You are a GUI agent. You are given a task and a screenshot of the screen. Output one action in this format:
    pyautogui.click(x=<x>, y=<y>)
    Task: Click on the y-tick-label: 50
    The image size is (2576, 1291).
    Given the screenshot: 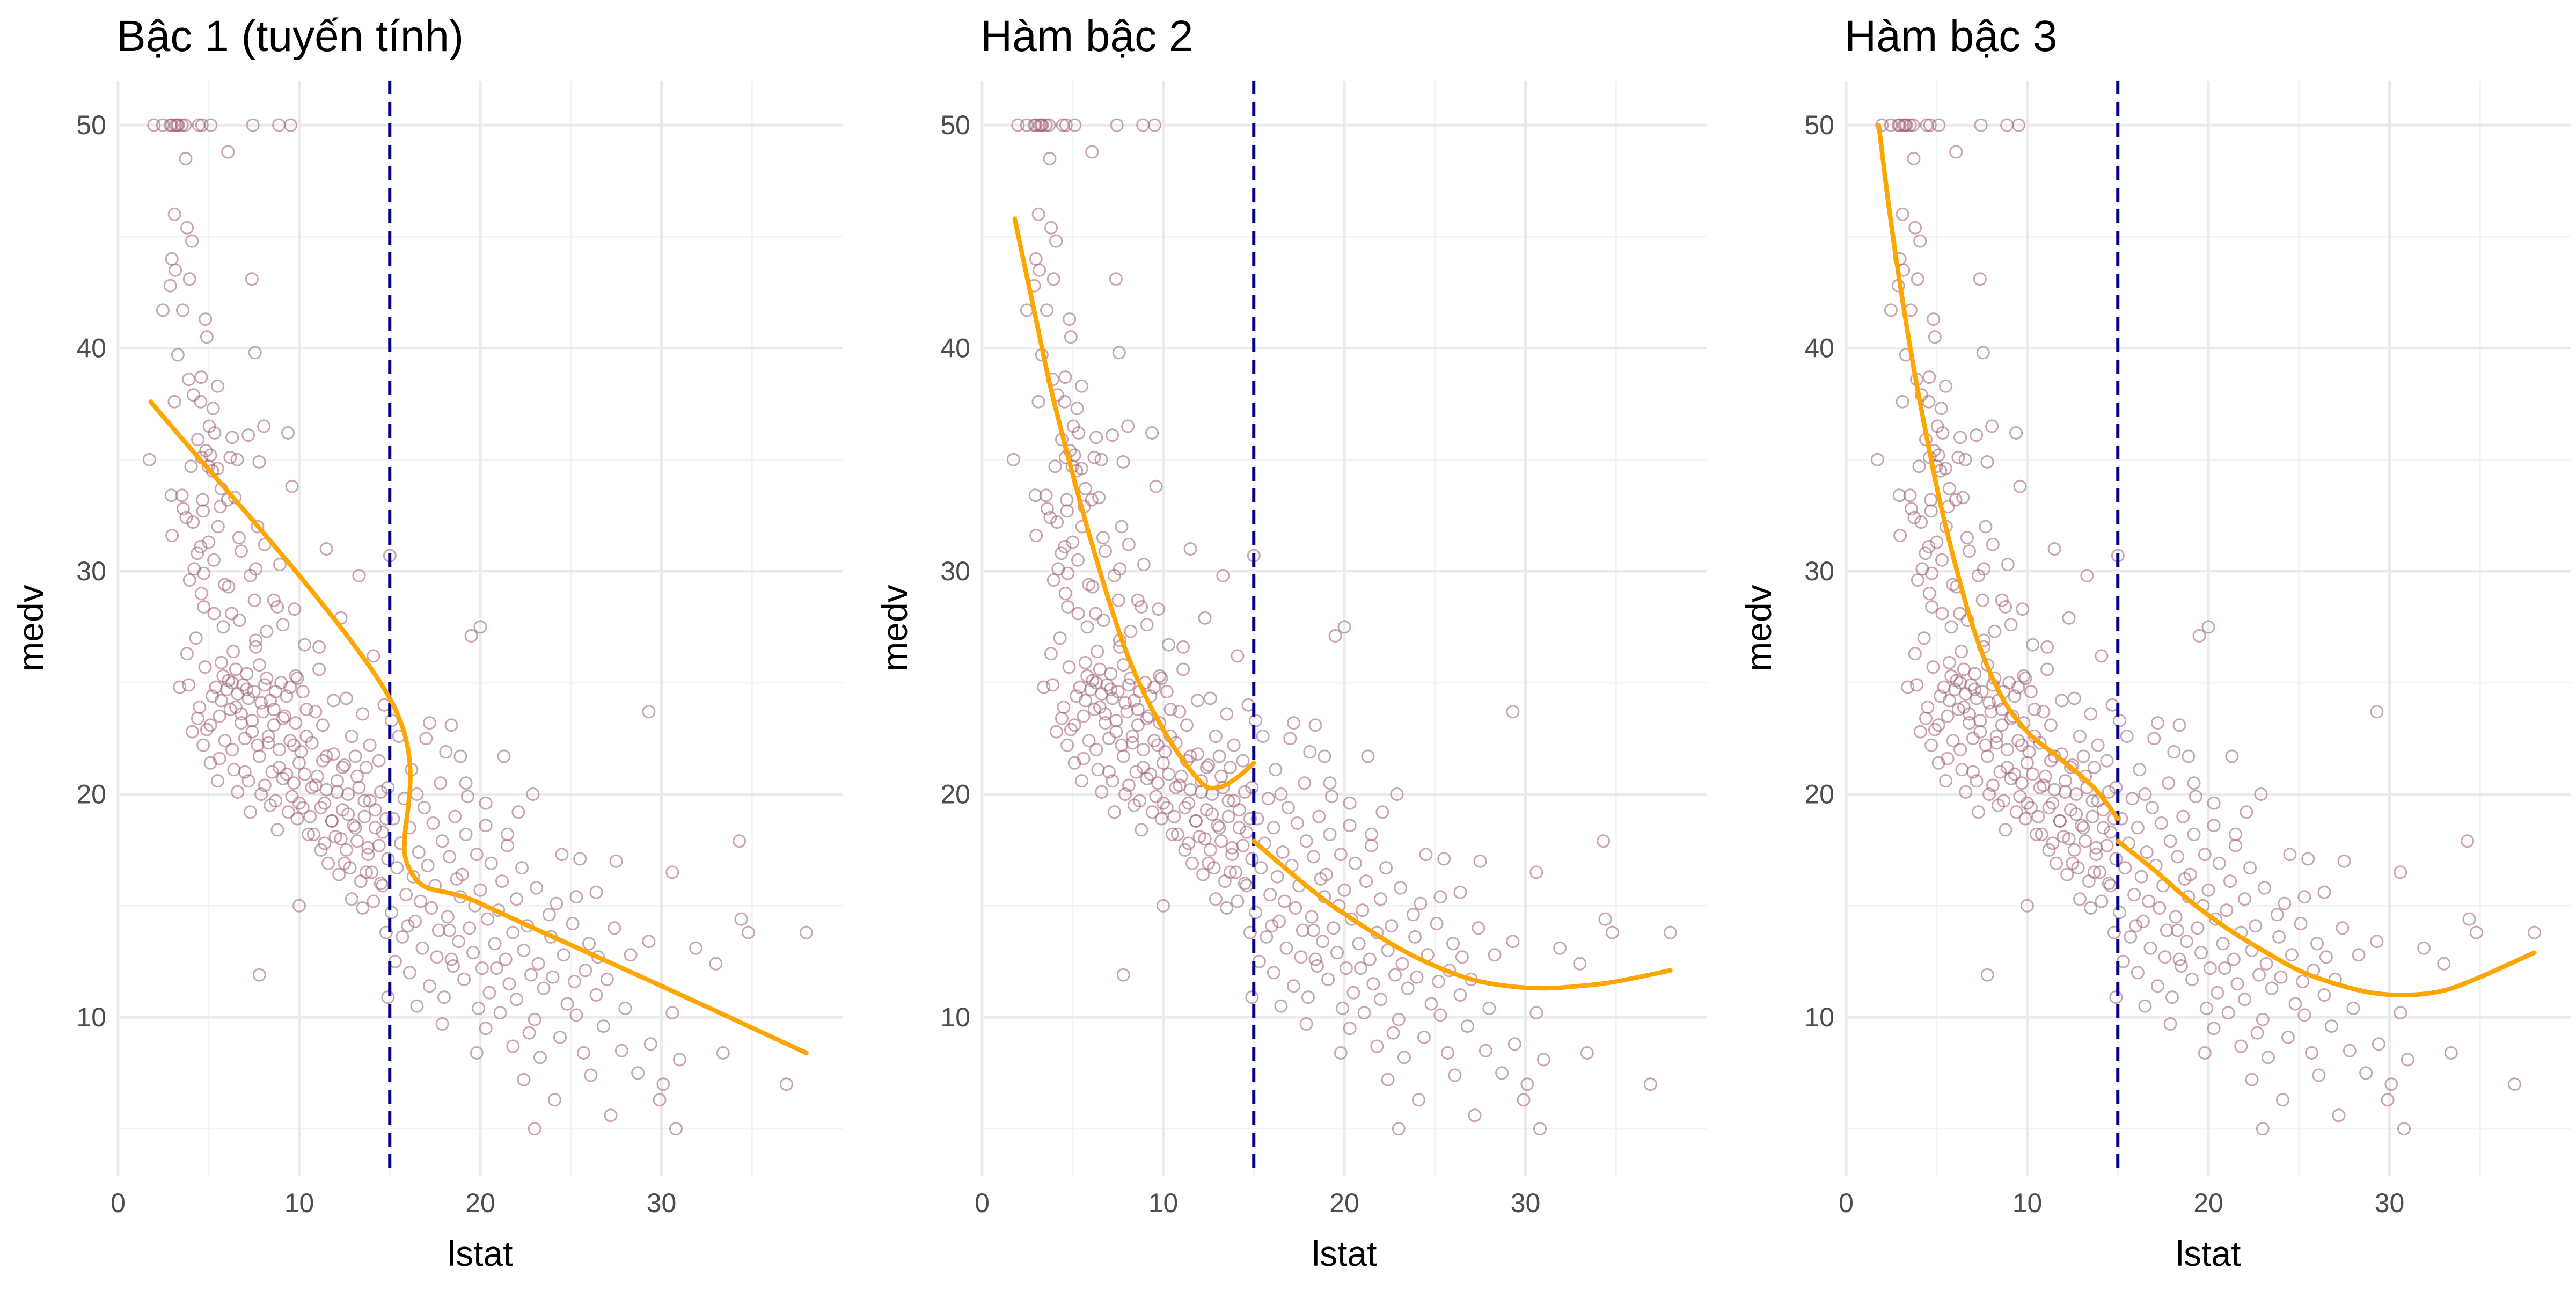 What is the action you would take?
    pyautogui.click(x=1819, y=125)
    